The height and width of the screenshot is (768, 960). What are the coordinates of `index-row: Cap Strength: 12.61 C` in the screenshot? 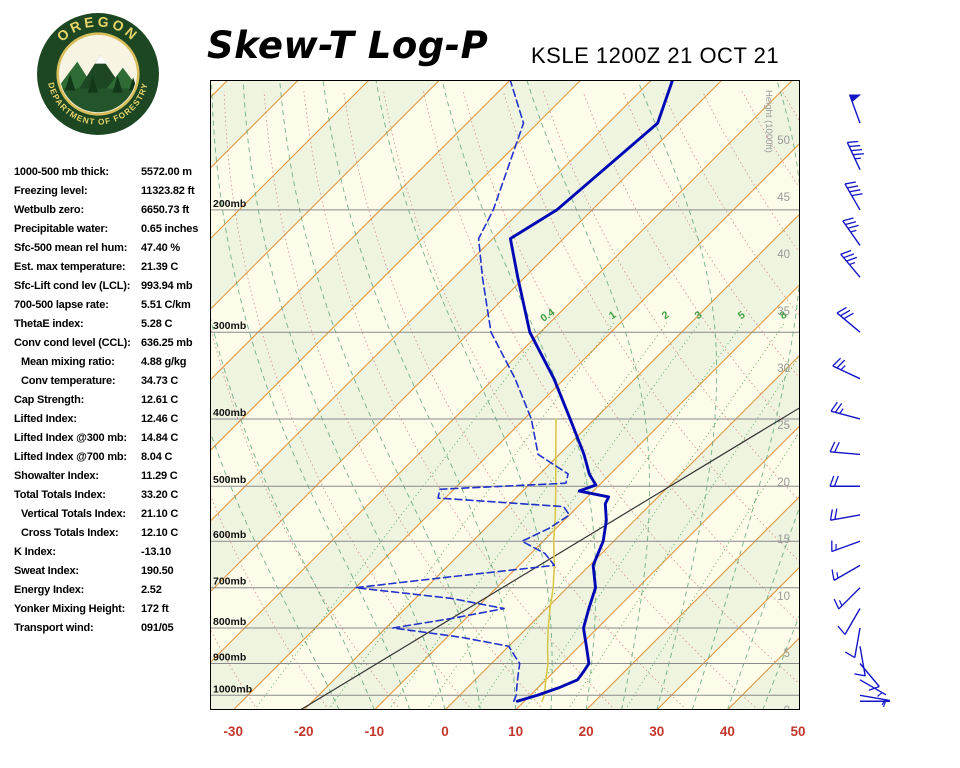 It's located at (113, 403).